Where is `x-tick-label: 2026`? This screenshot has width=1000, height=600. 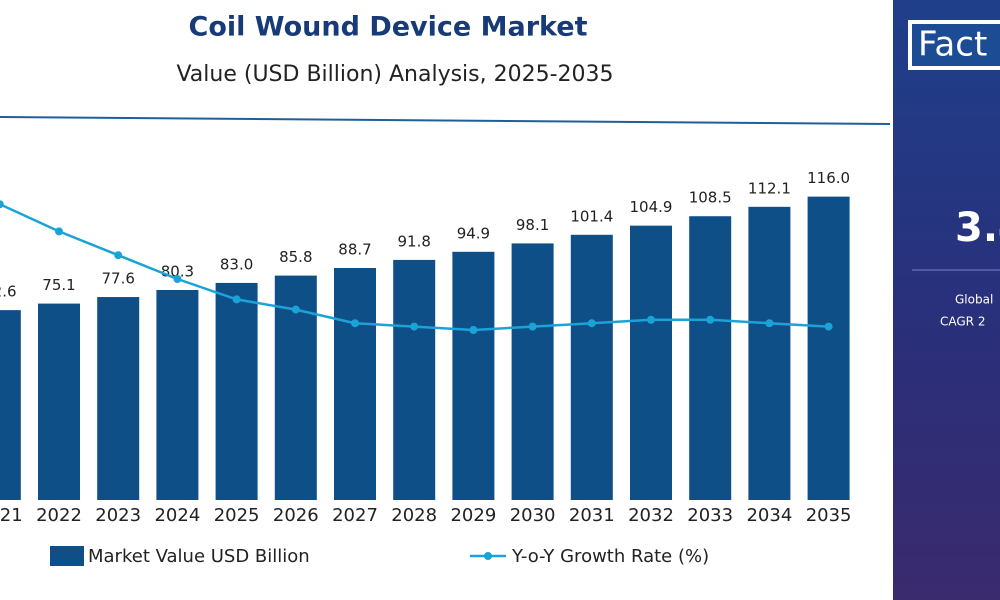 x-tick-label: 2026 is located at coordinates (296, 515).